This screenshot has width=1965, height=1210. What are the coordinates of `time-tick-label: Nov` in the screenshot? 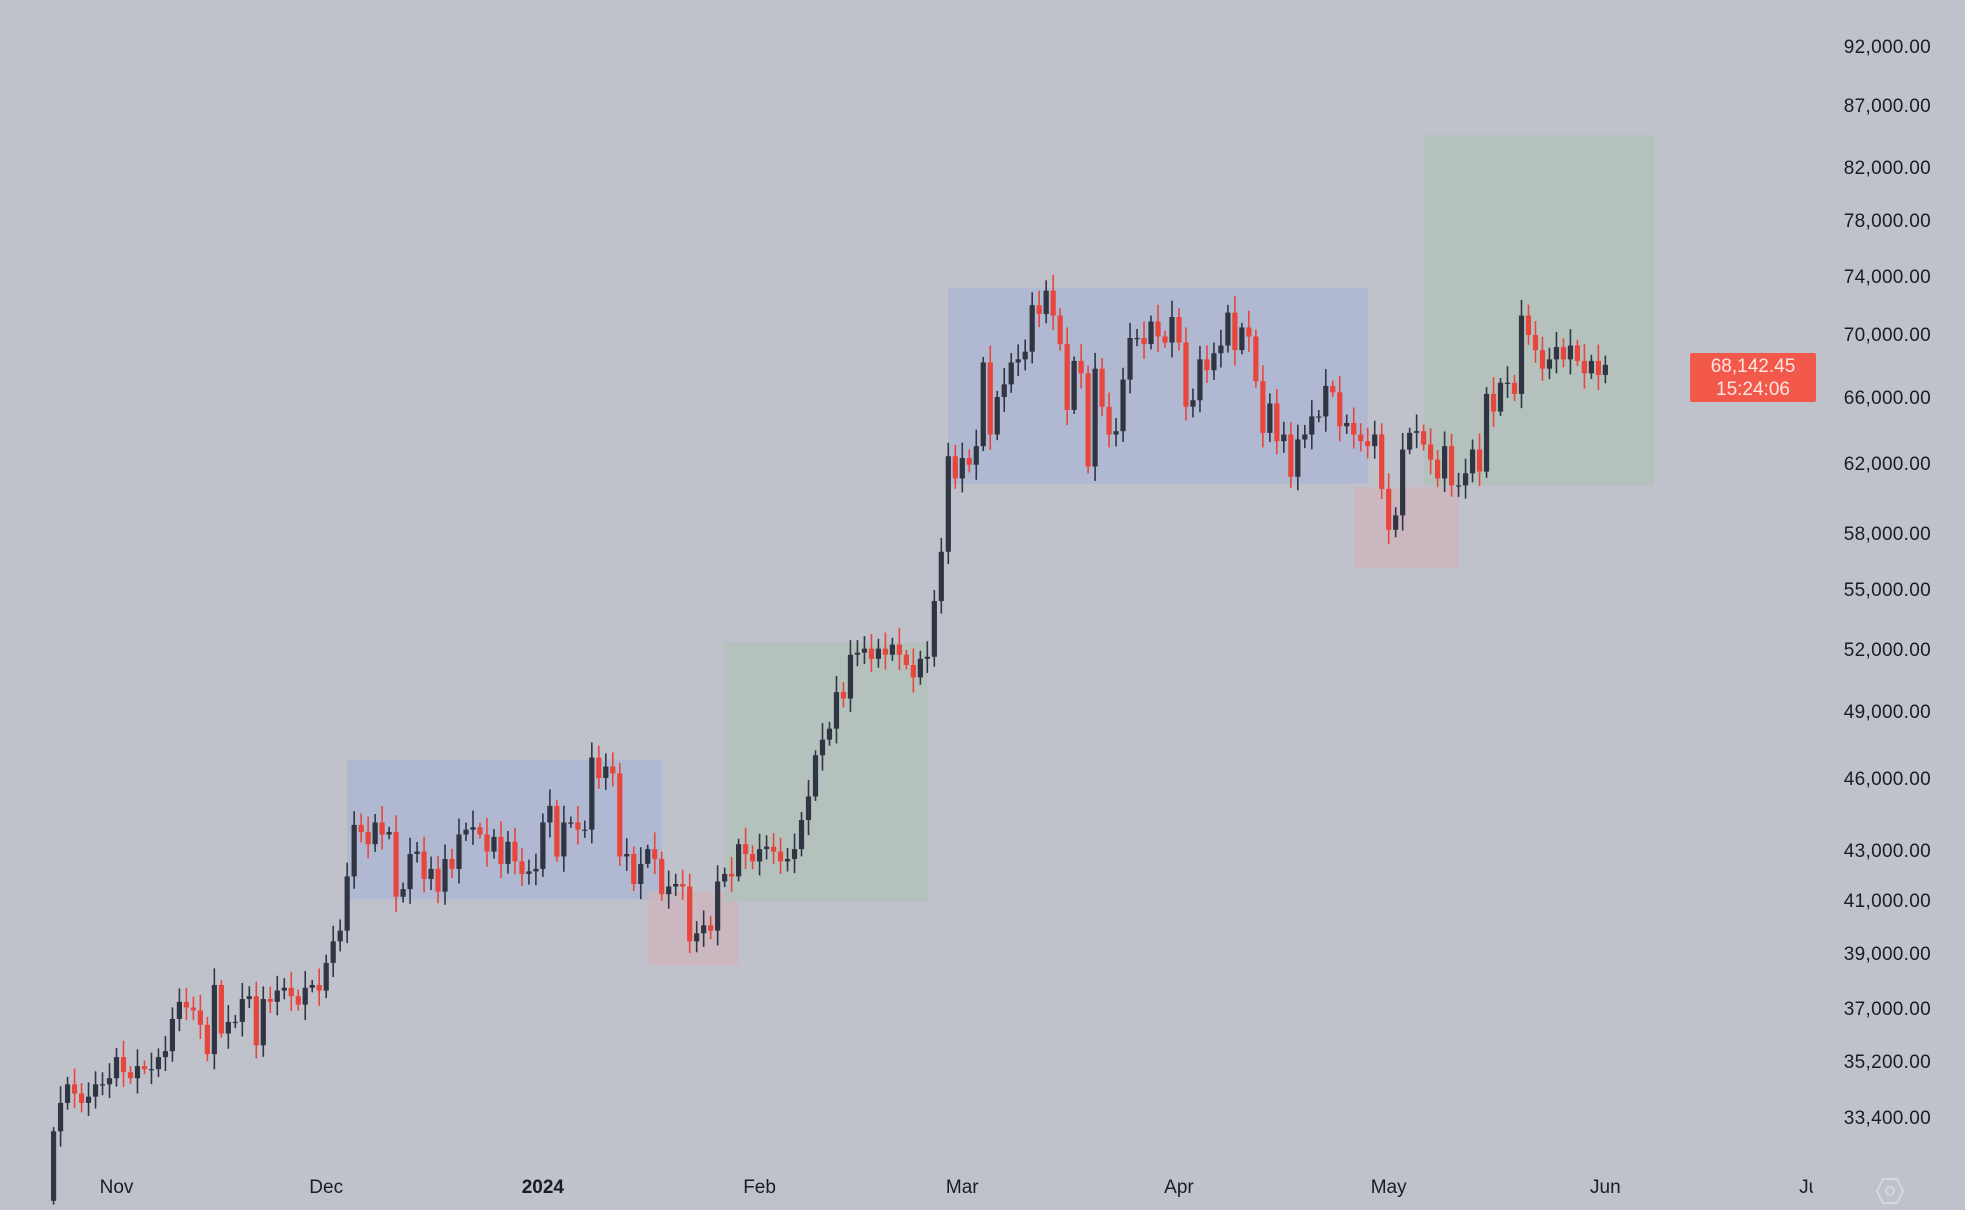 It's located at (116, 1187).